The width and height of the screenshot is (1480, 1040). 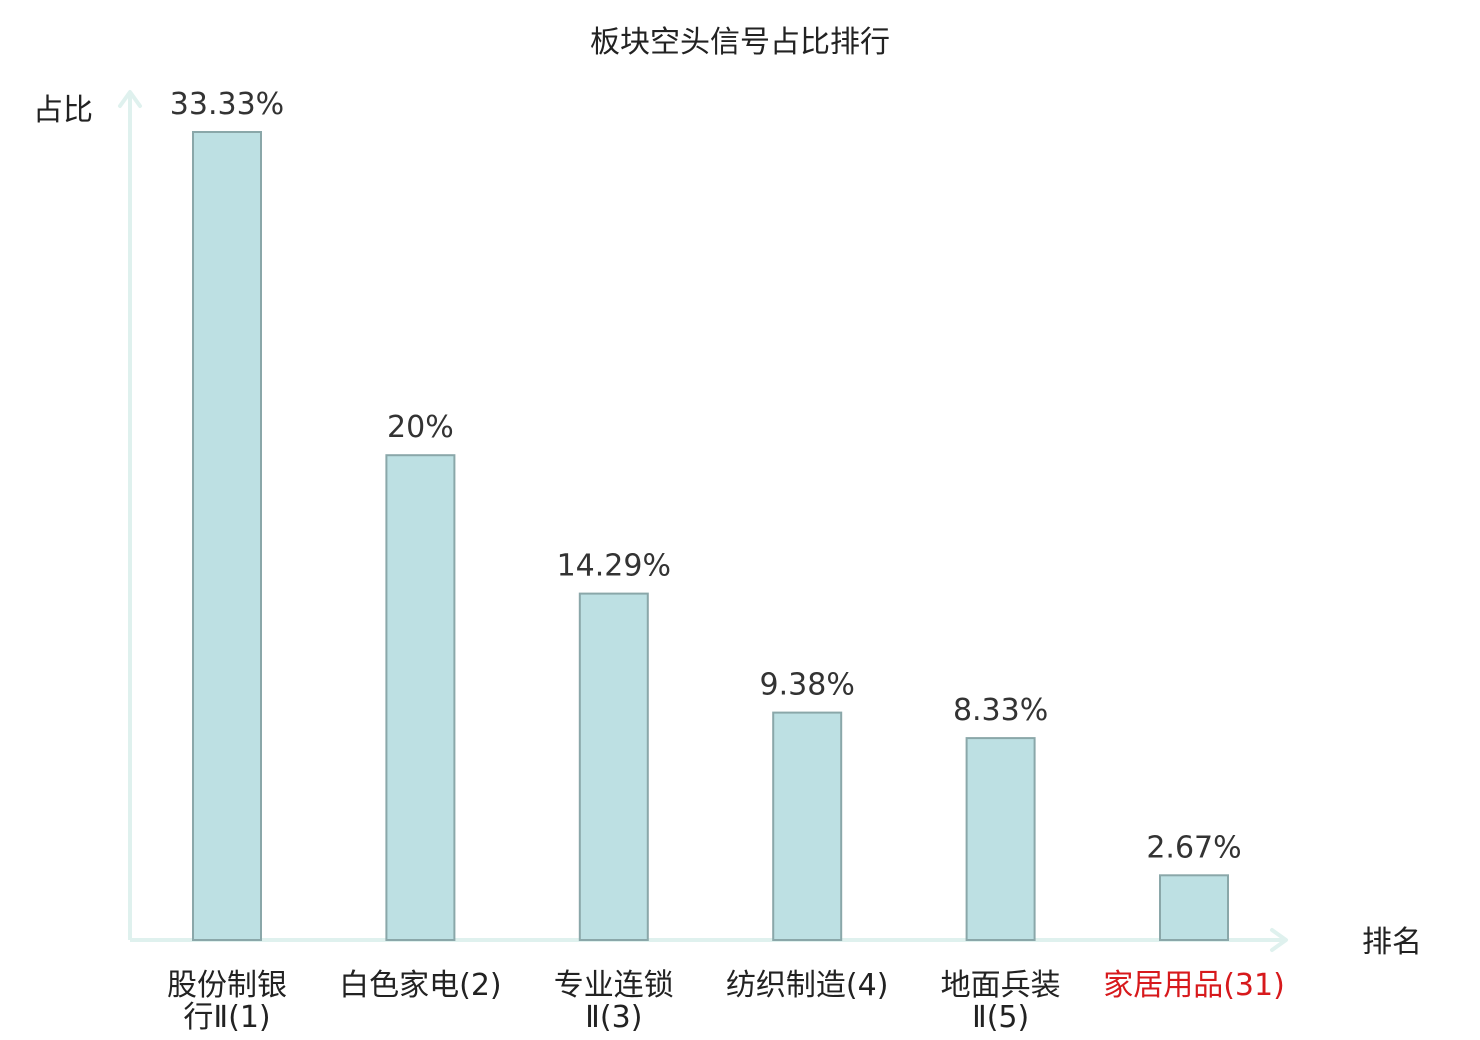 I want to click on x-axis-arrow, so click(x=1279, y=940).